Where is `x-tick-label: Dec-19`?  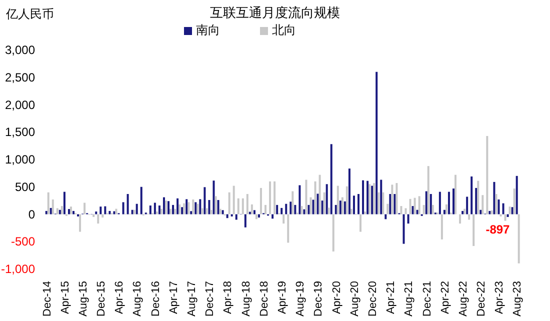 x-tick-label: Dec-19 is located at coordinates (318, 298).